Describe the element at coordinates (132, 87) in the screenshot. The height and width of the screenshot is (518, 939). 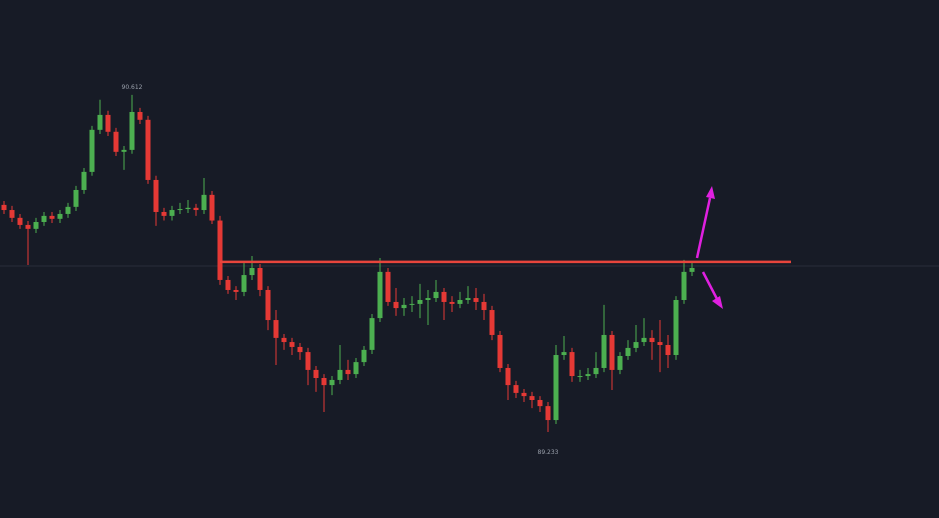
I see `max-label: 90.612` at that location.